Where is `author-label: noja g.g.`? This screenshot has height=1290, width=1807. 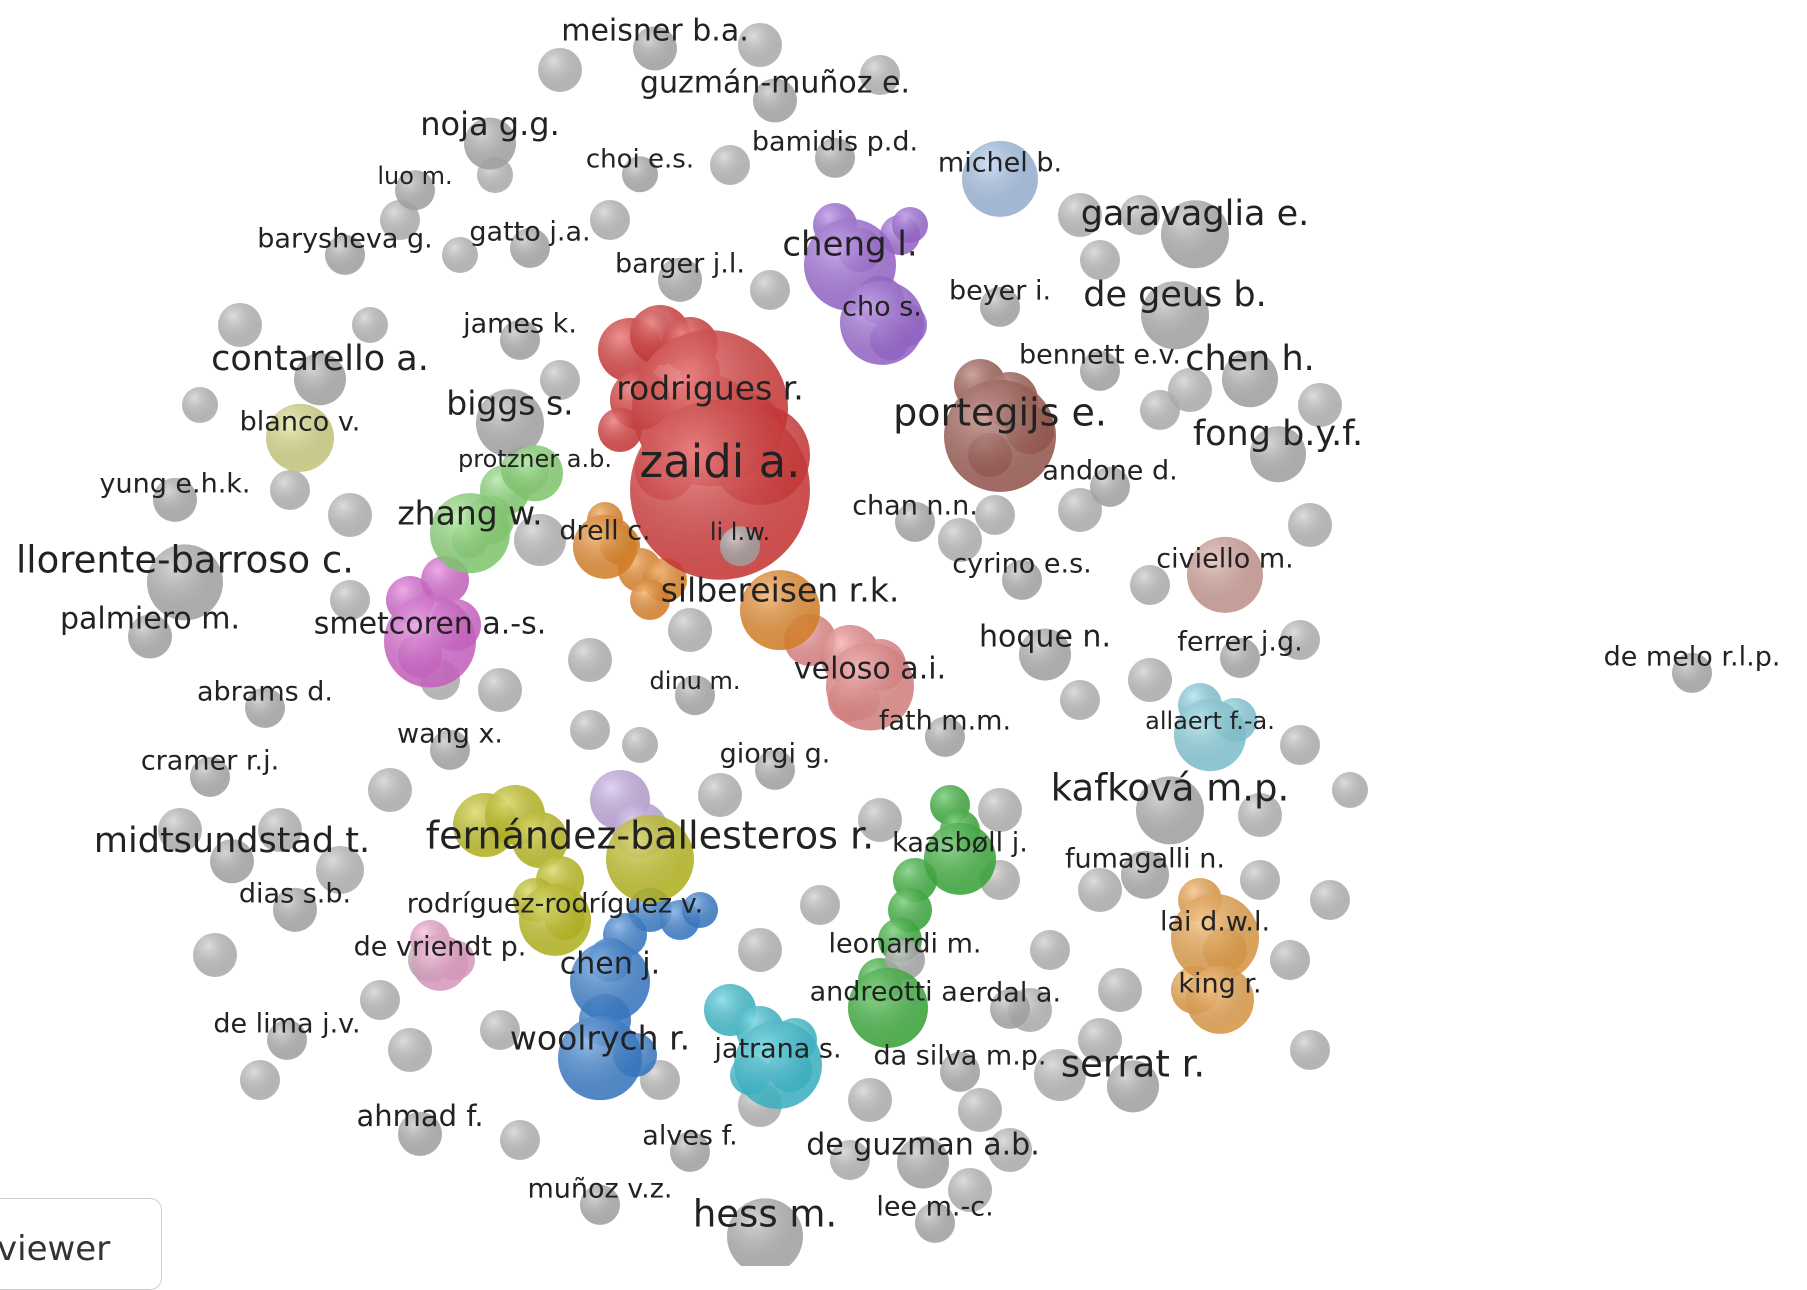 author-label: noja g.g. is located at coordinates (490, 124).